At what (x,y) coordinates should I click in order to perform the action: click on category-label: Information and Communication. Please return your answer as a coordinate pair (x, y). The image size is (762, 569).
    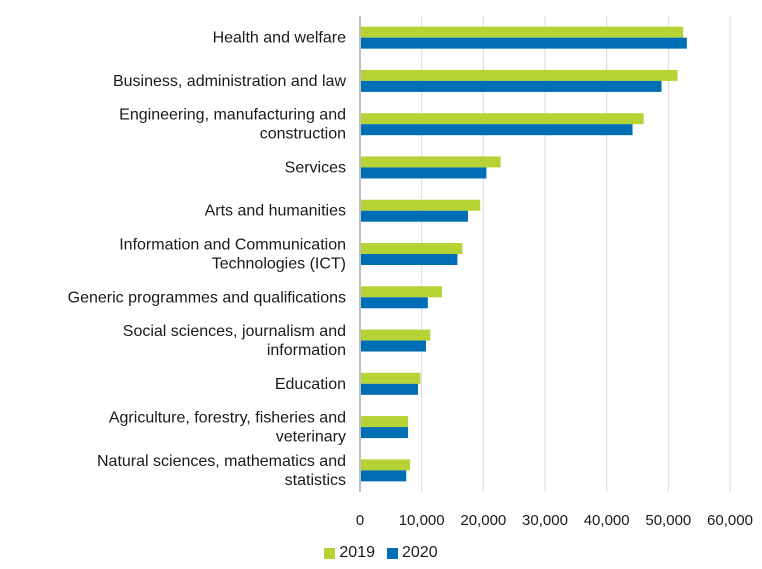
    Looking at the image, I should click on (232, 245).